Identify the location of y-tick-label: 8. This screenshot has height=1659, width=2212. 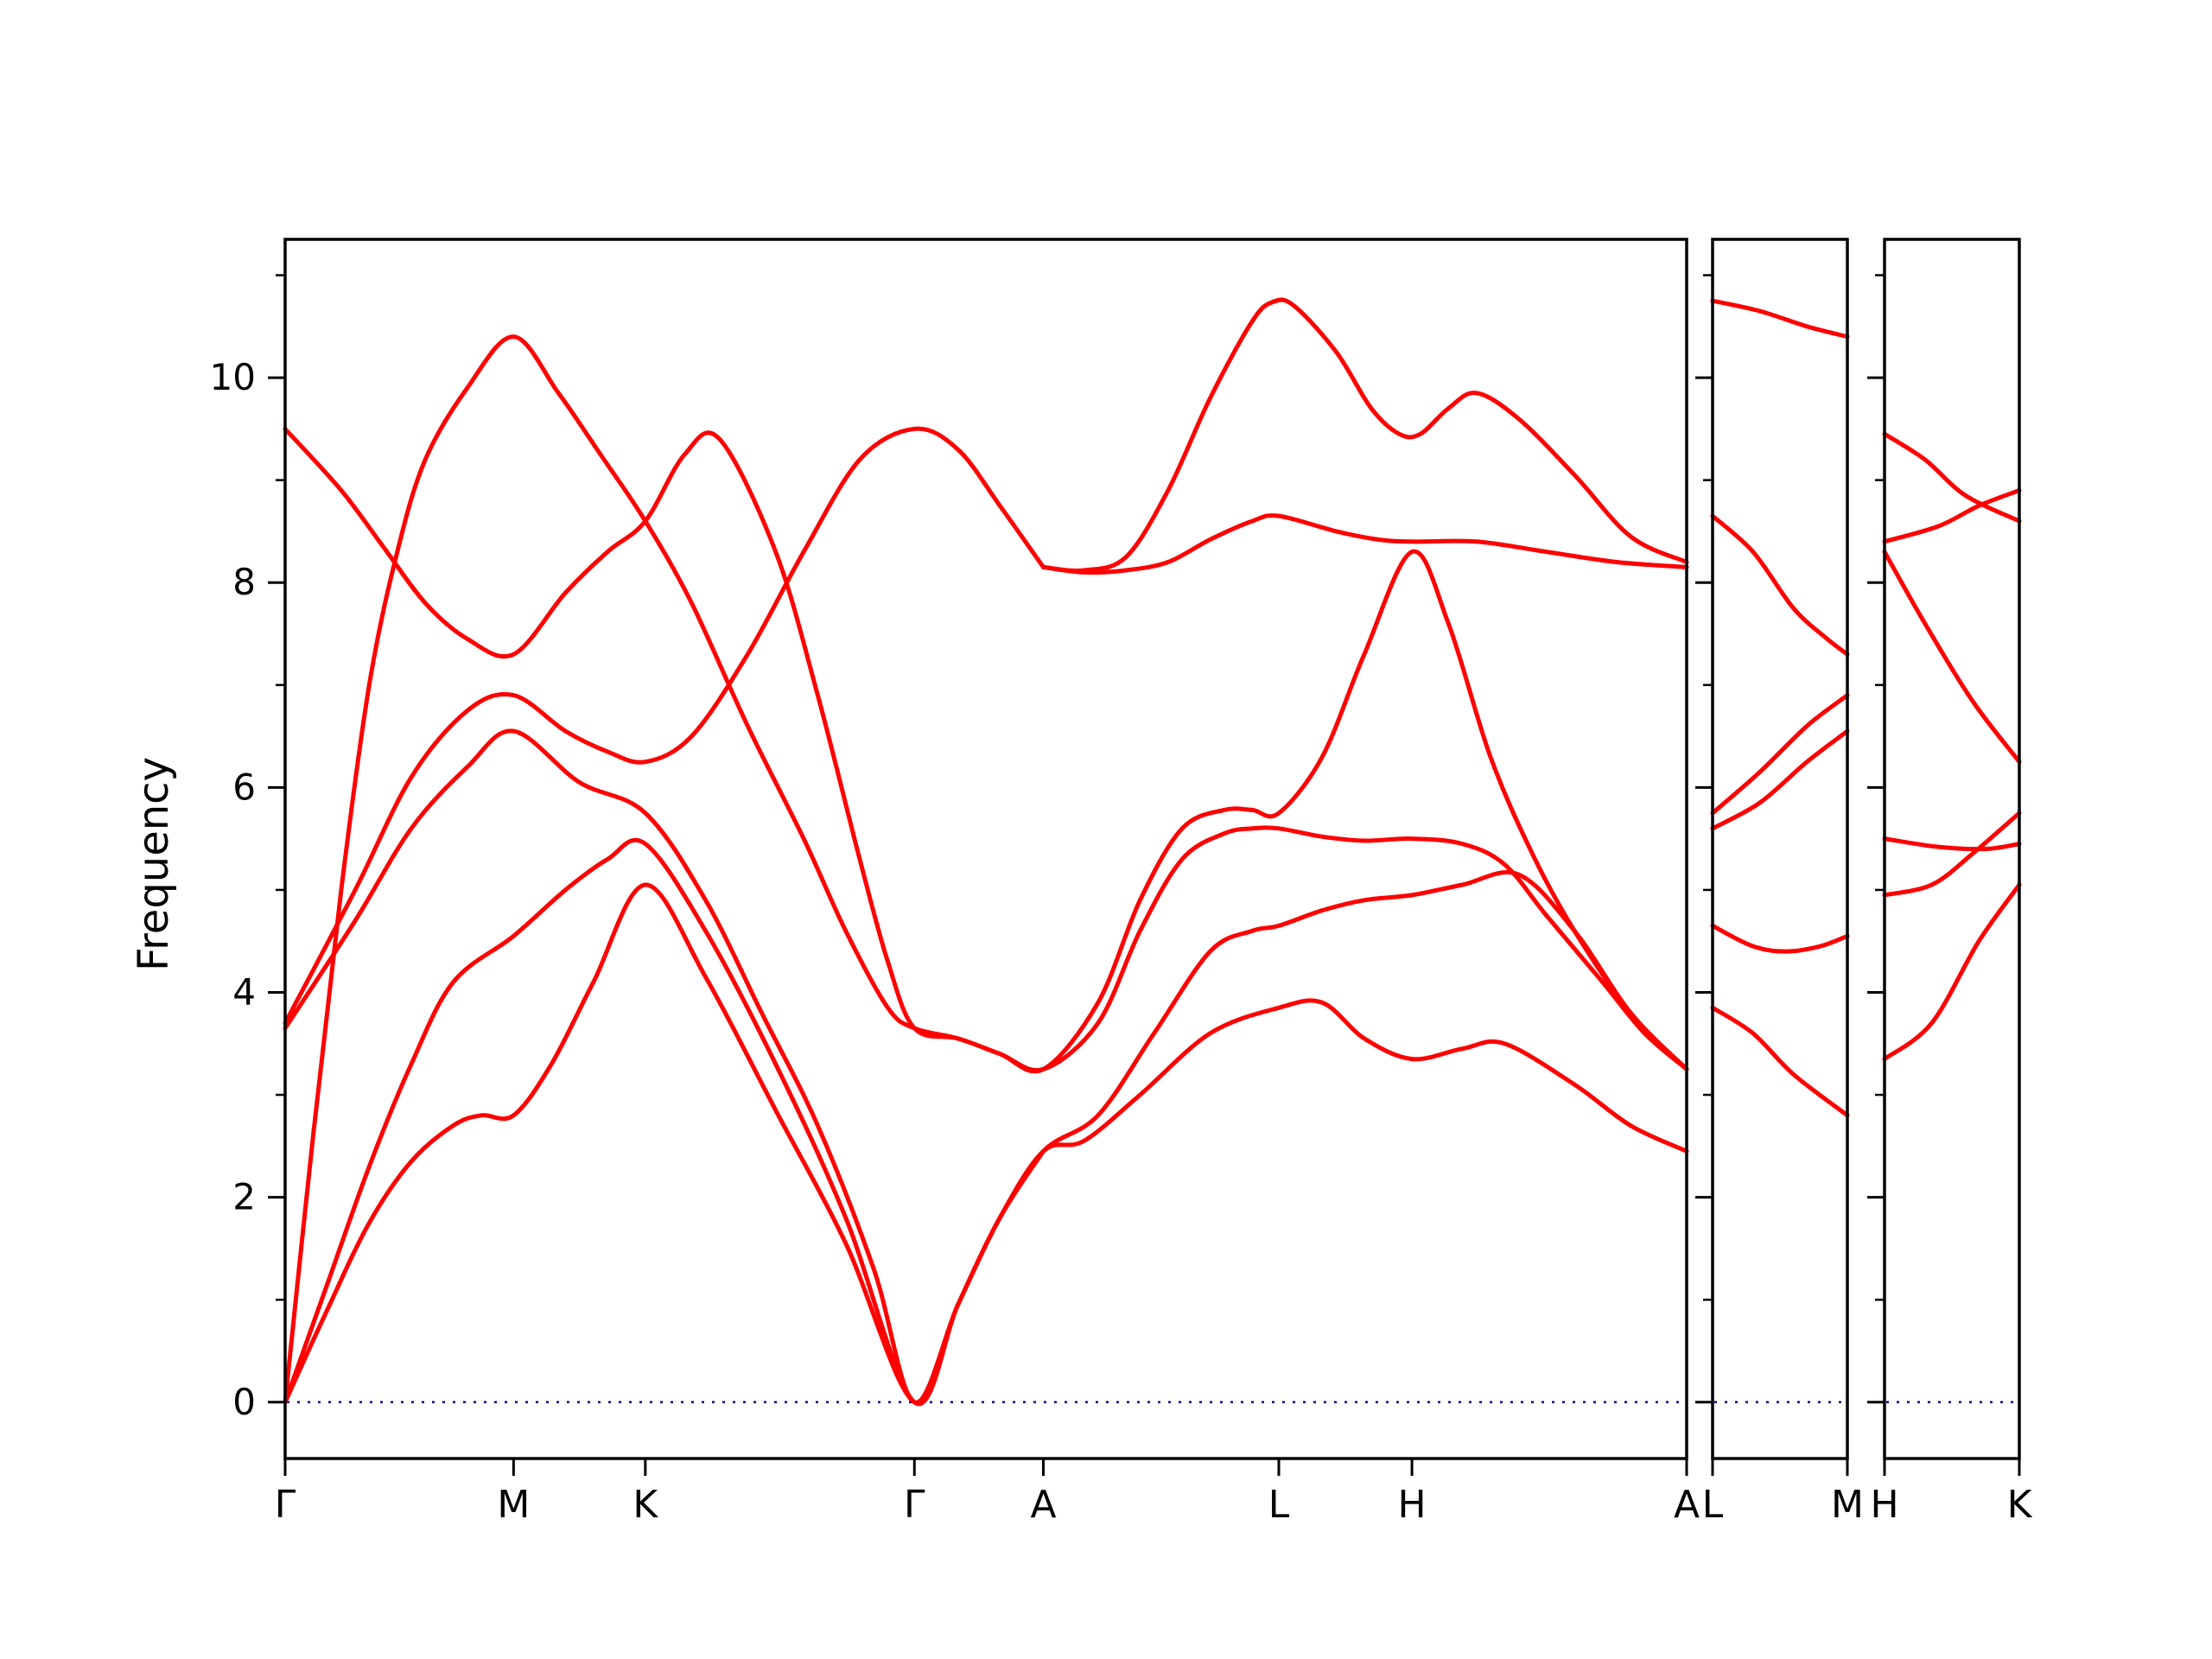
(244, 582).